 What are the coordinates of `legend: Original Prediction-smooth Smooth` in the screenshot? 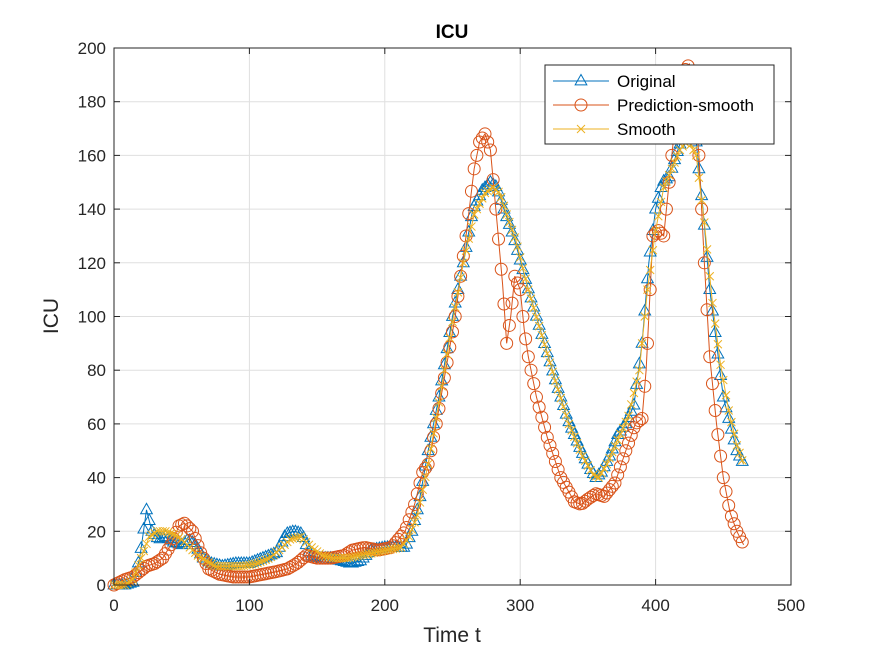 It's located at (659, 104).